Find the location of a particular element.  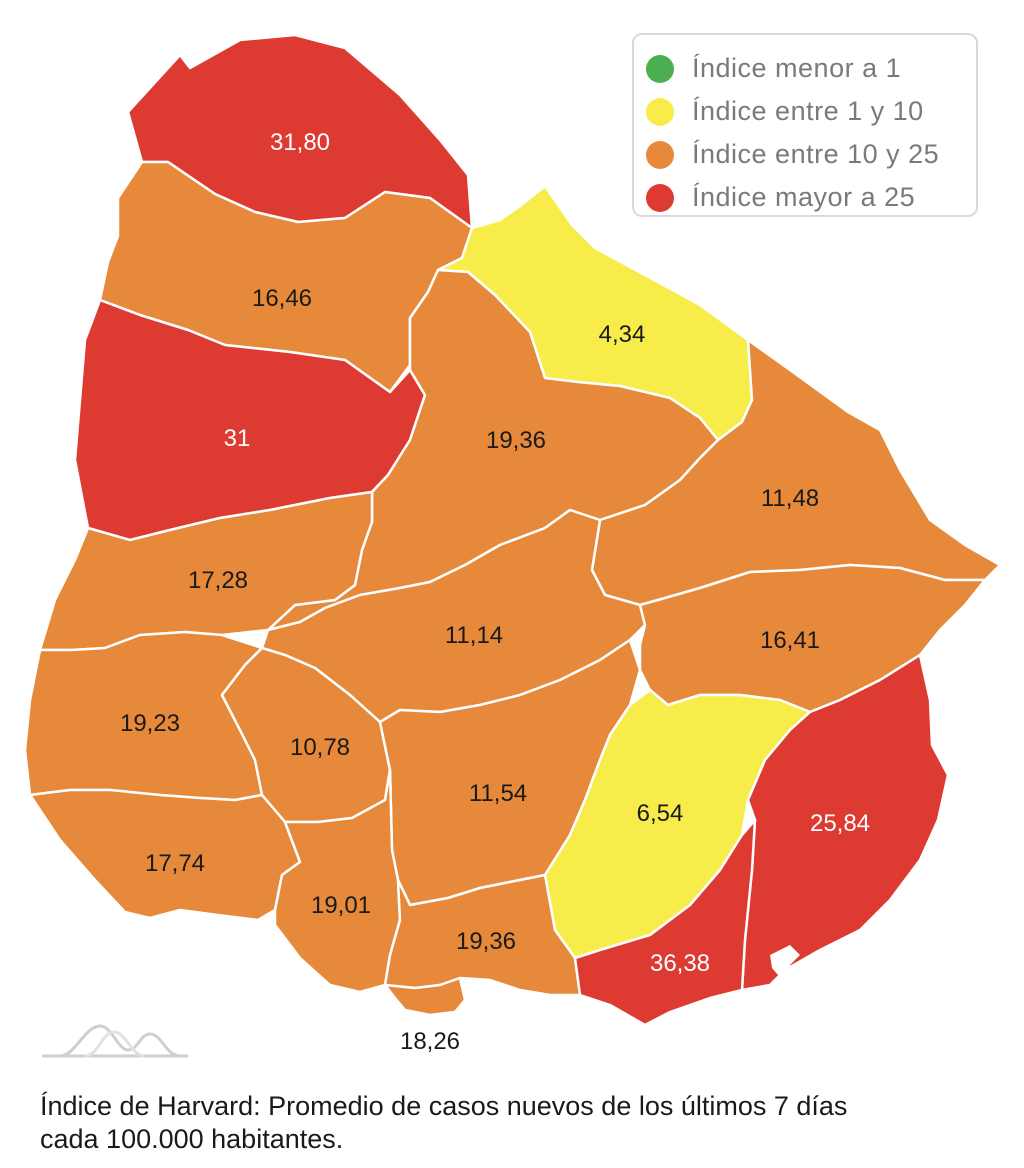

legend-item: Índice entre 10 y 25 is located at coordinates (811, 154).